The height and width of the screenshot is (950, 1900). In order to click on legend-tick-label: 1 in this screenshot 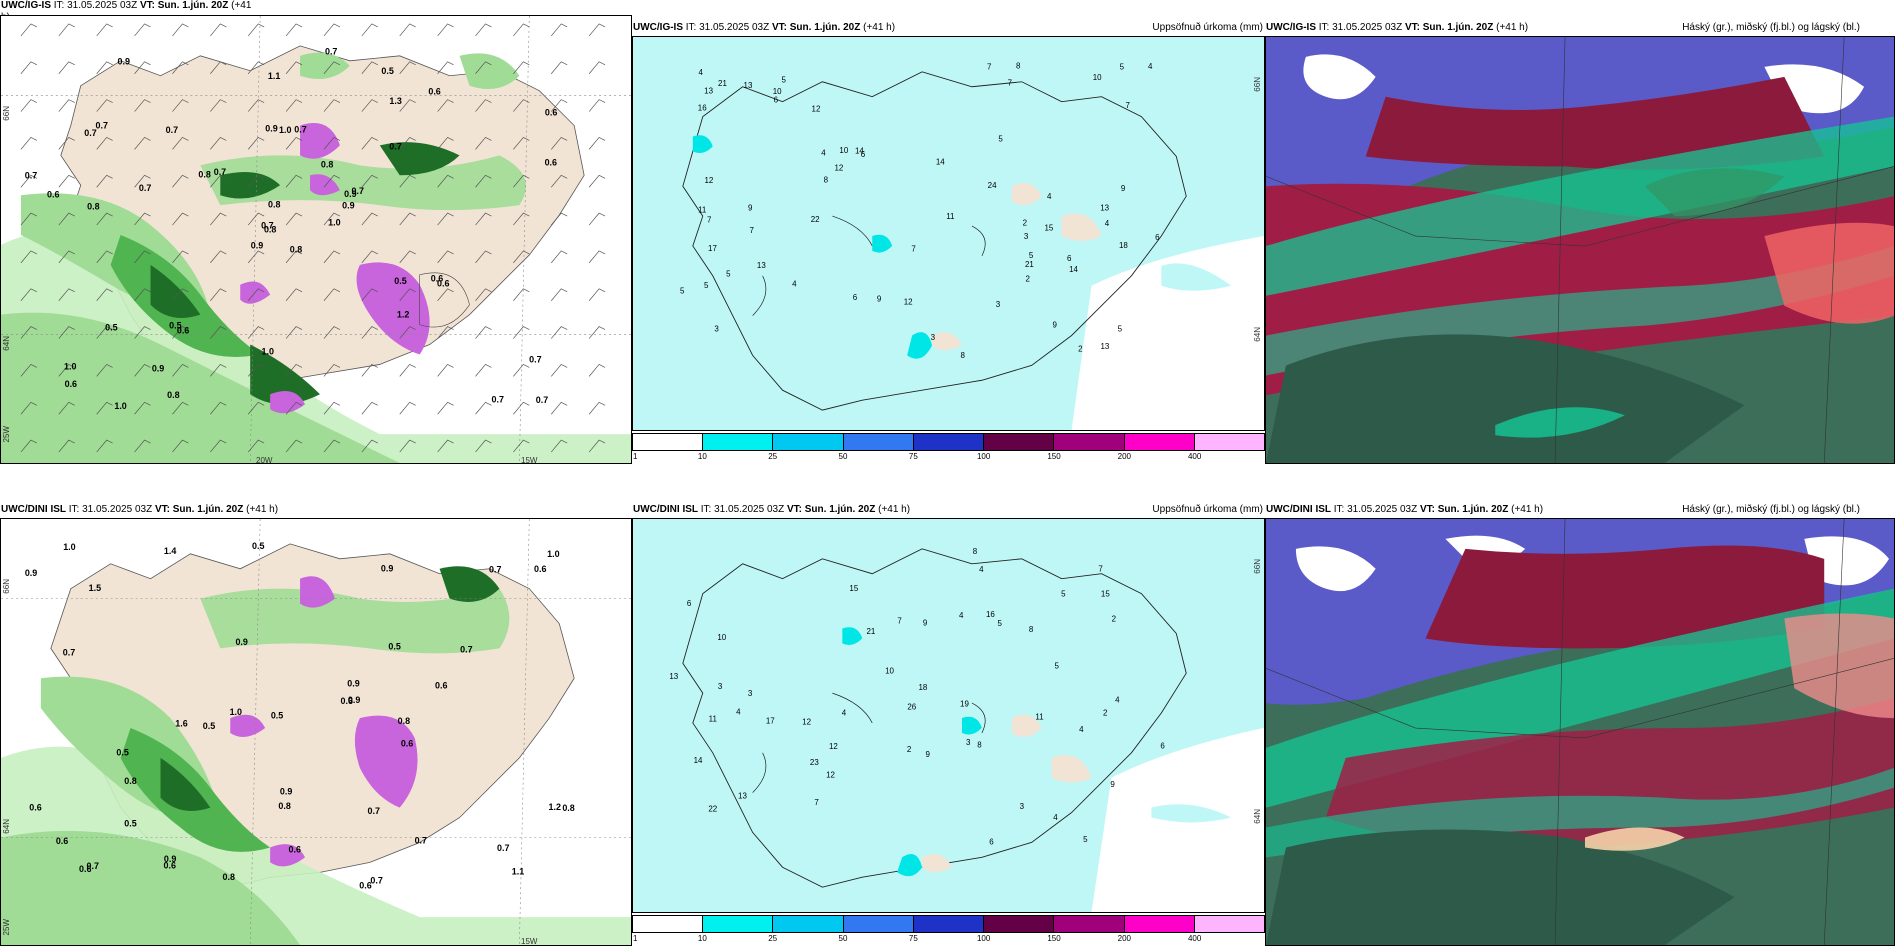, I will do `click(635, 456)`.